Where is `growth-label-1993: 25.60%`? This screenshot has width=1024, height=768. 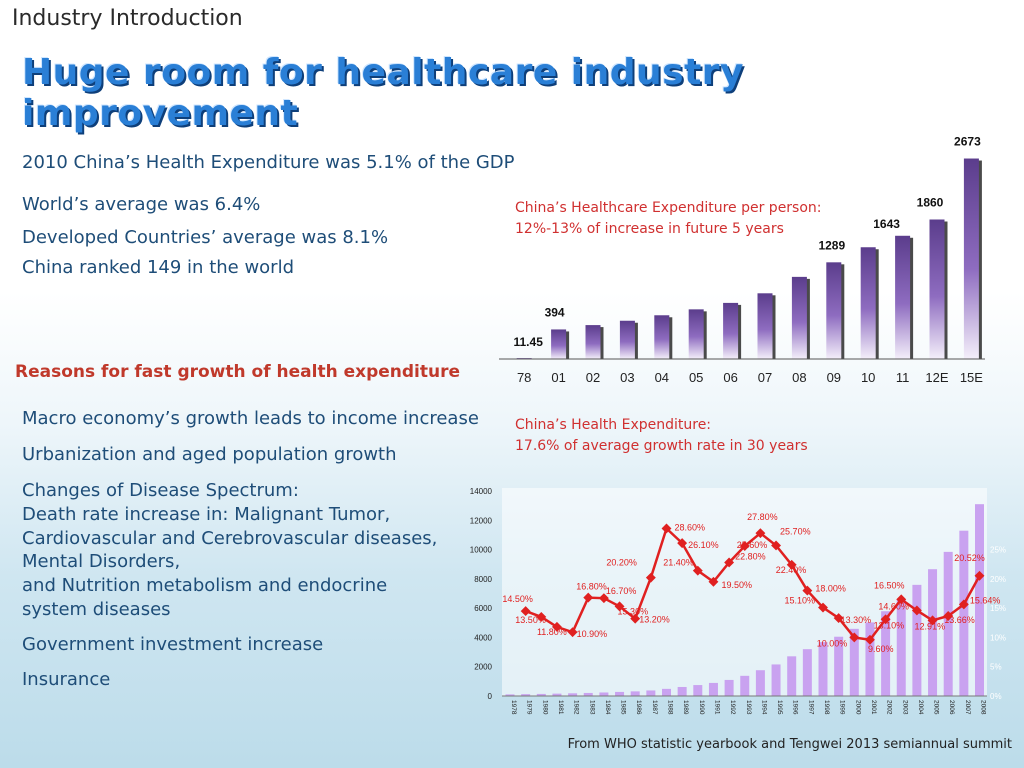 growth-label-1993: 25.60% is located at coordinates (752, 545).